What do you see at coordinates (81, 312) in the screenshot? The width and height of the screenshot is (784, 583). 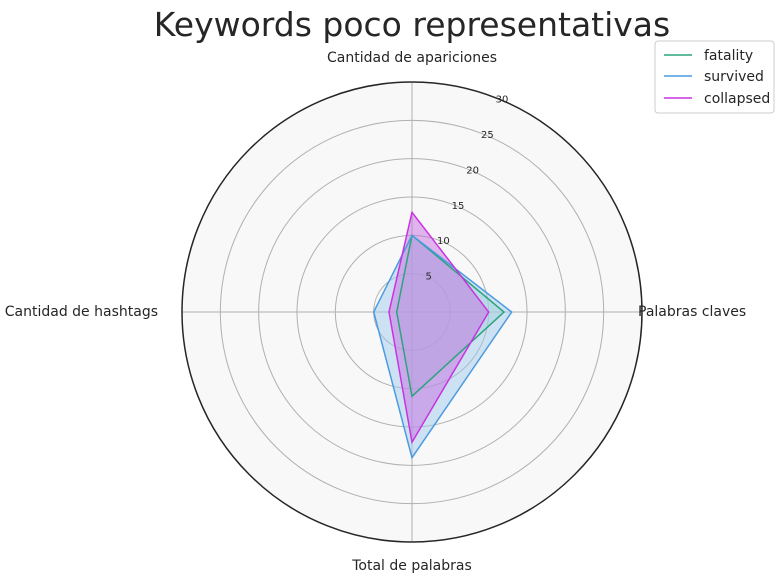 I see `axis-label-cantidad-de-hashtags: Cantidad de hashtags` at bounding box center [81, 312].